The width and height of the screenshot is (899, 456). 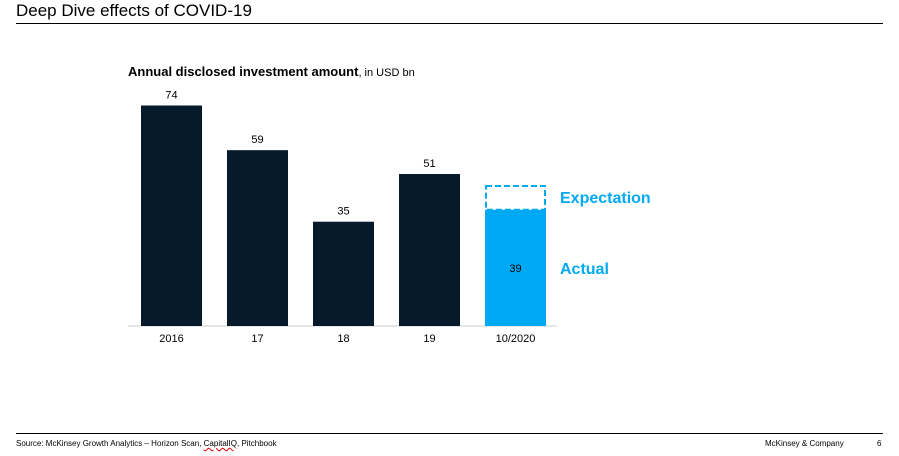 I want to click on data-label-2016: 74, so click(x=171, y=95).